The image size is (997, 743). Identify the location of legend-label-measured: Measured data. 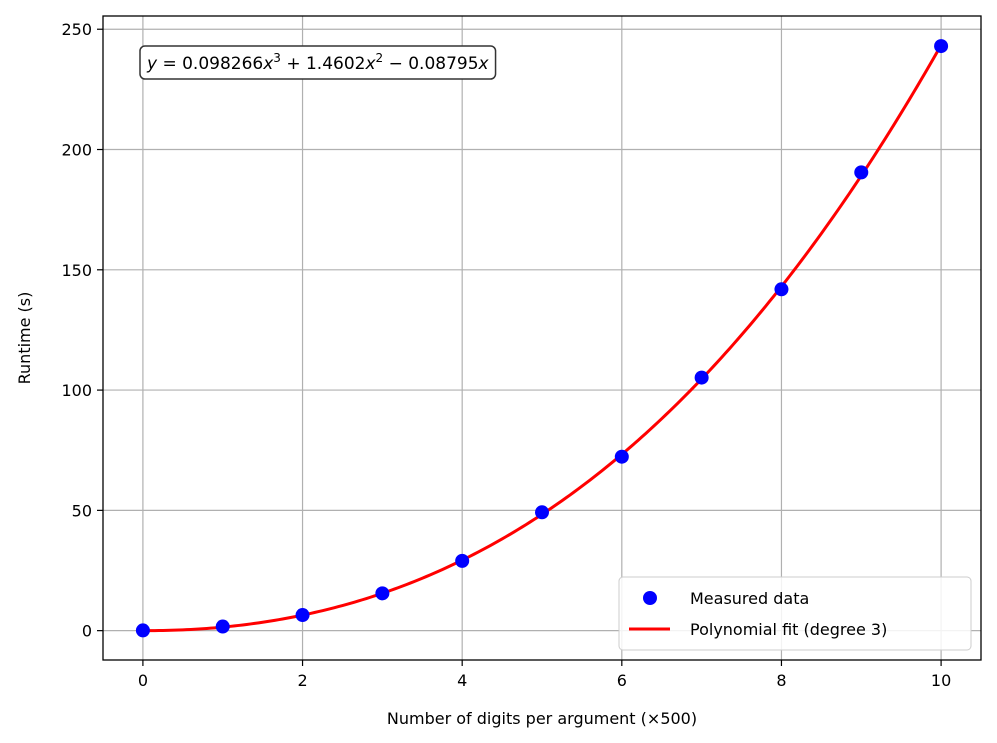
(749, 598).